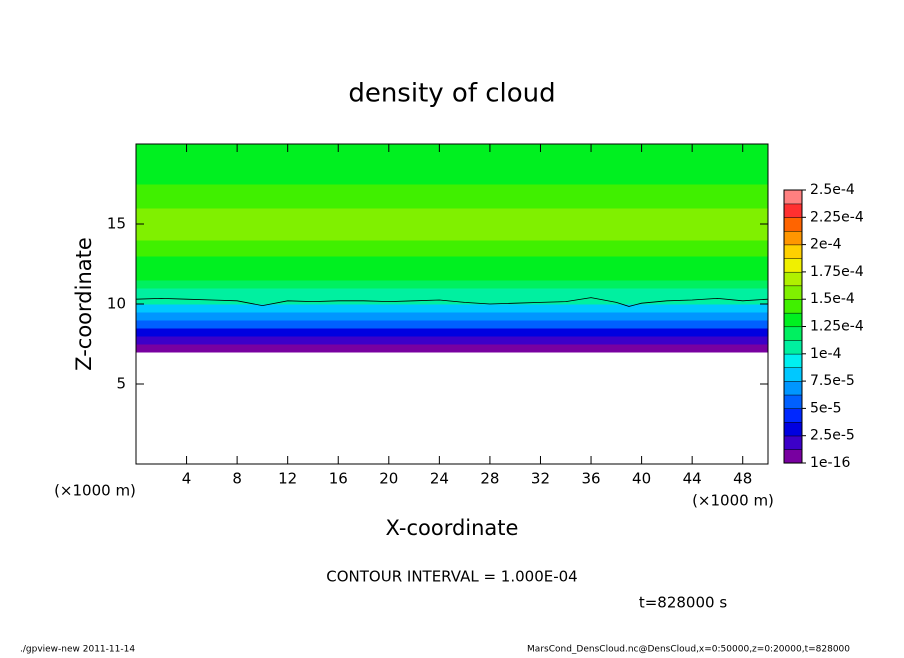  Describe the element at coordinates (825, 408) in the screenshot. I see `colorbar-label: 5e-5` at that location.